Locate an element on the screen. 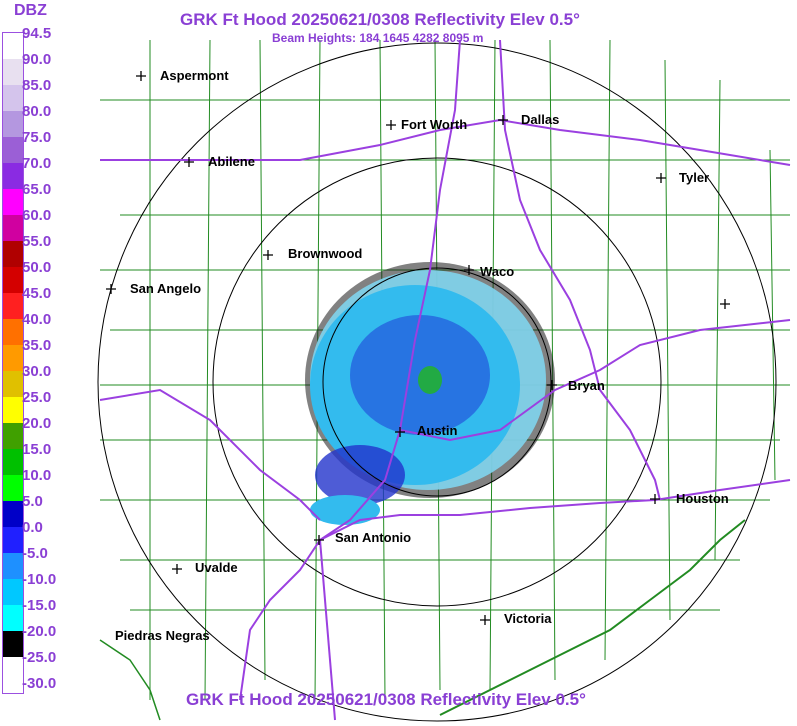 The width and height of the screenshot is (797, 726). city-label-san-angelo: San Angelo is located at coordinates (166, 288).